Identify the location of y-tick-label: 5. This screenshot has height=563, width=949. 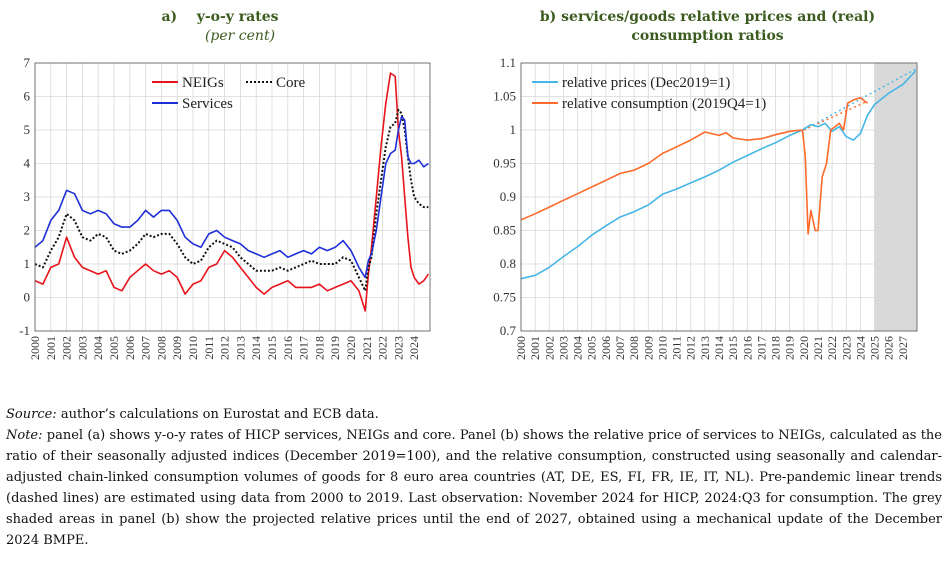
(27, 129).